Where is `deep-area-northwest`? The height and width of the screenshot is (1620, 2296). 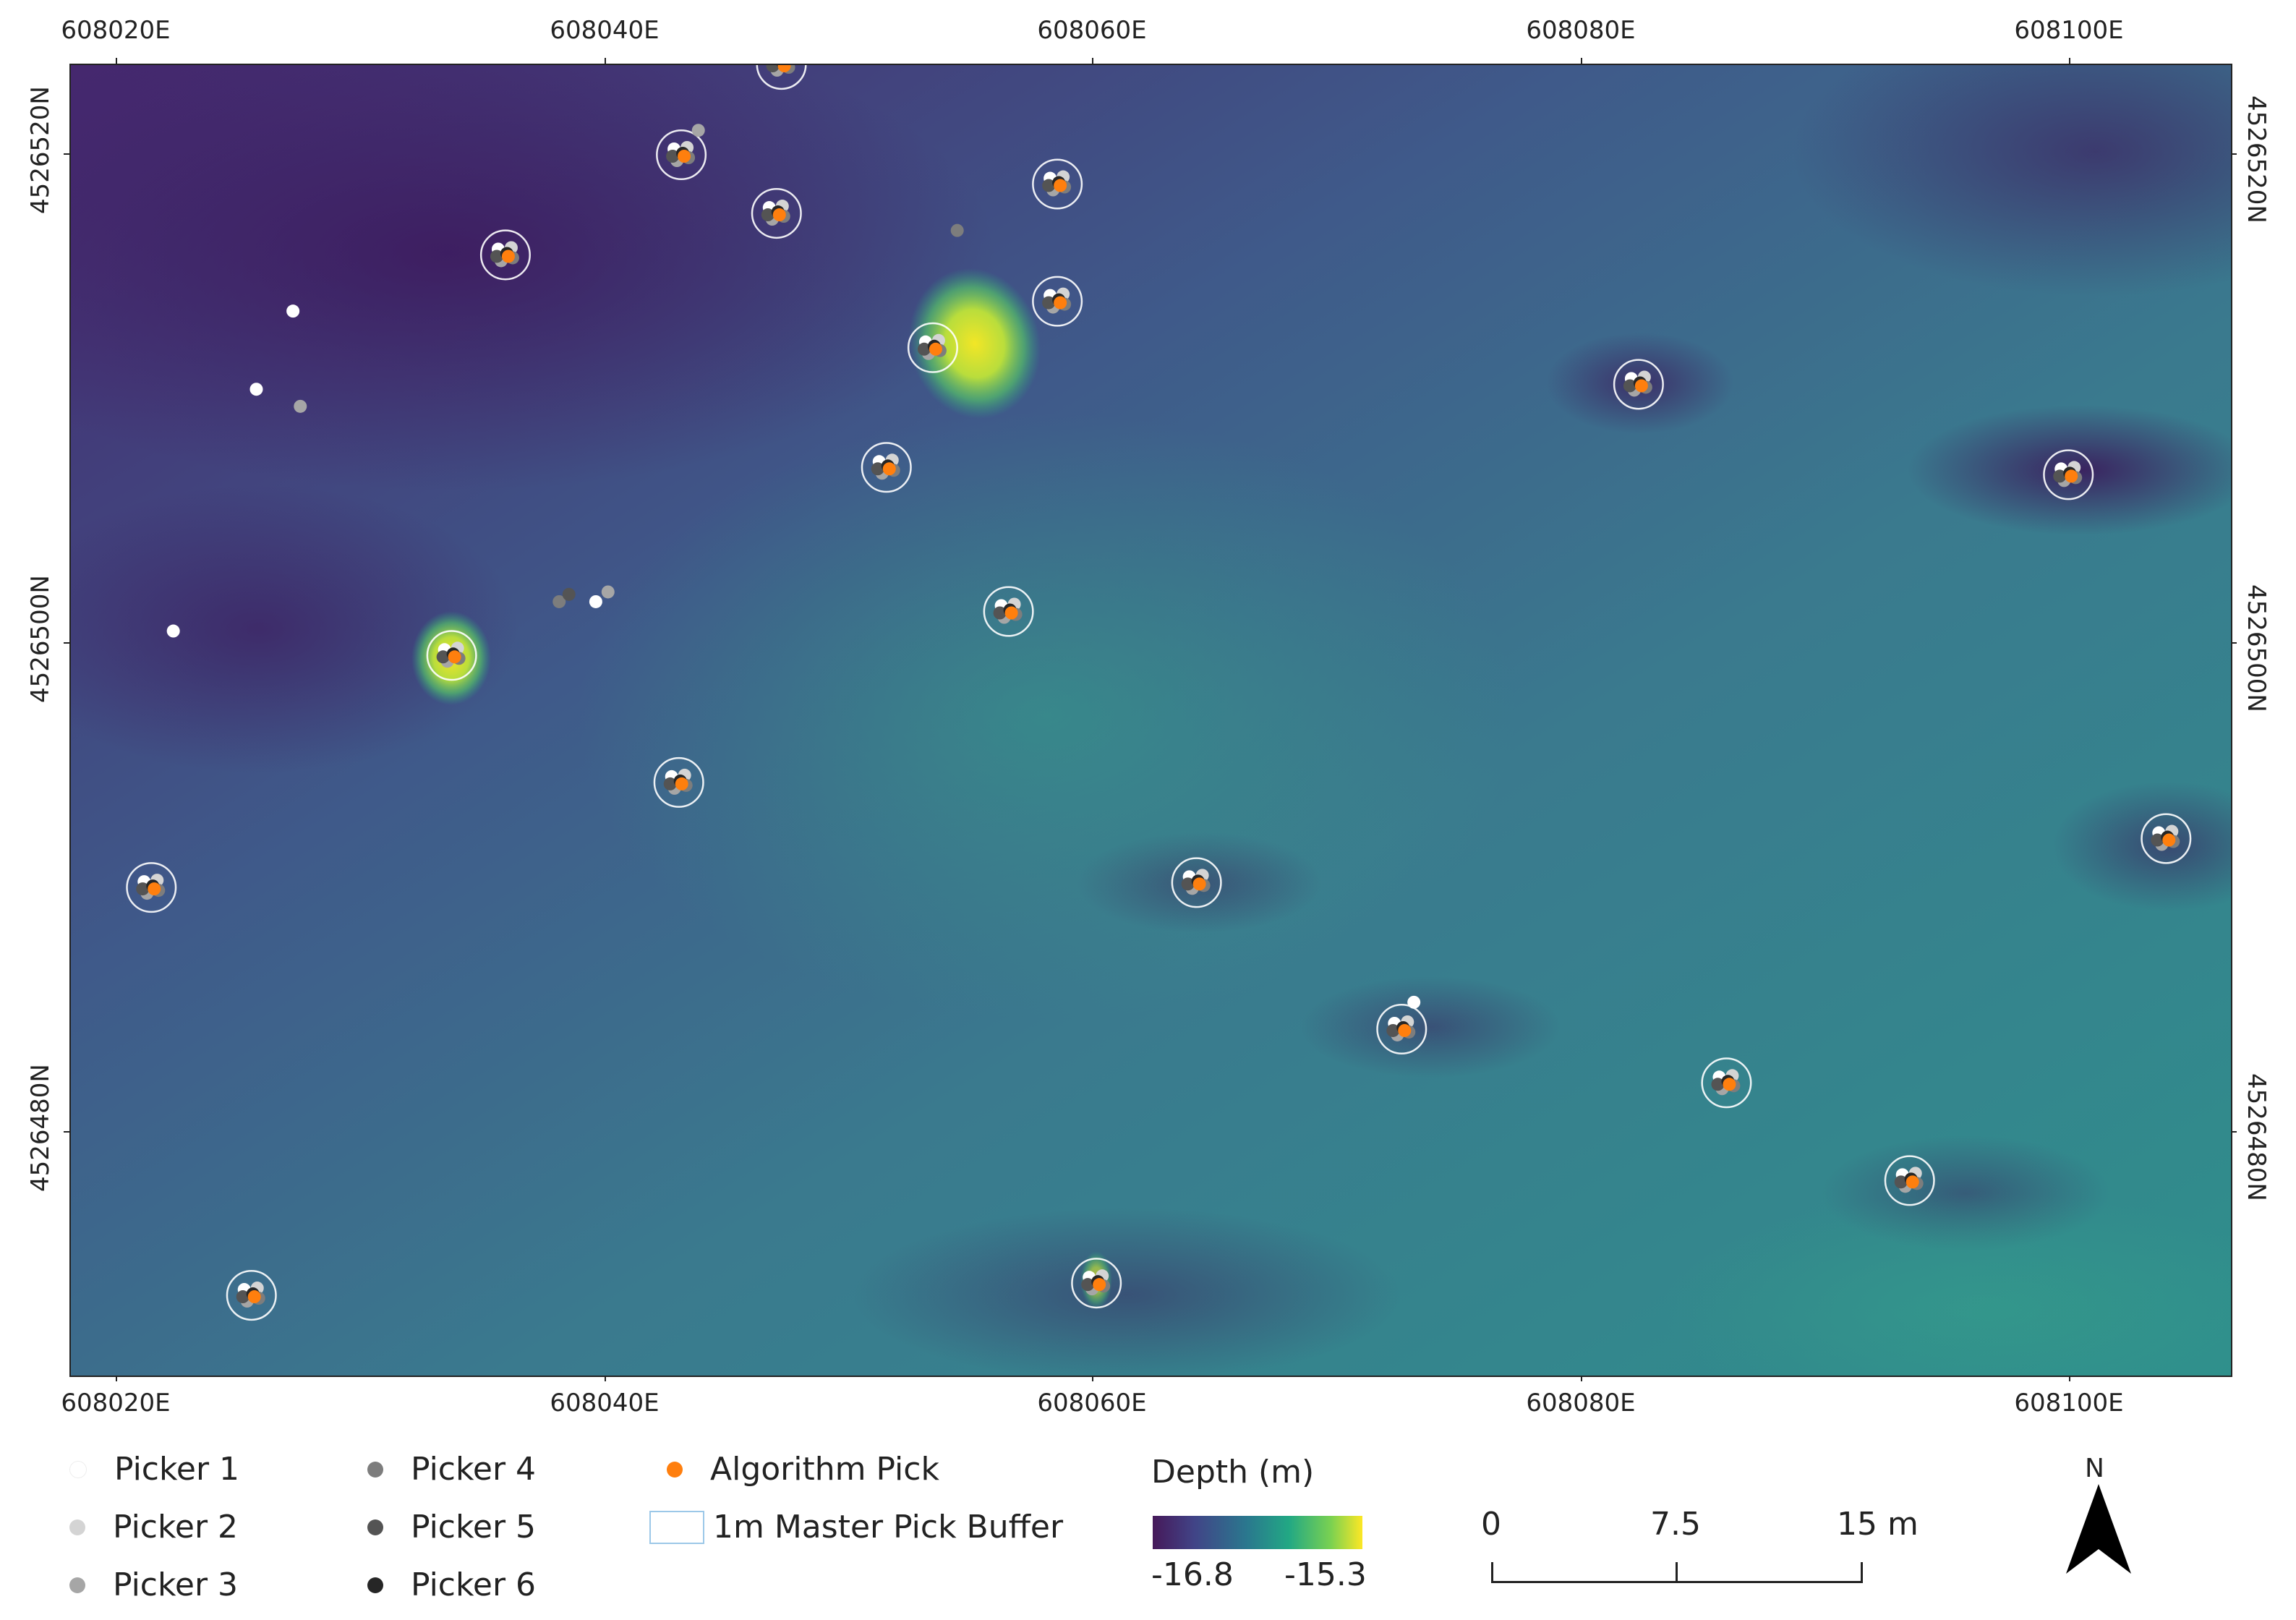
deep-area-northwest is located at coordinates (534, 278).